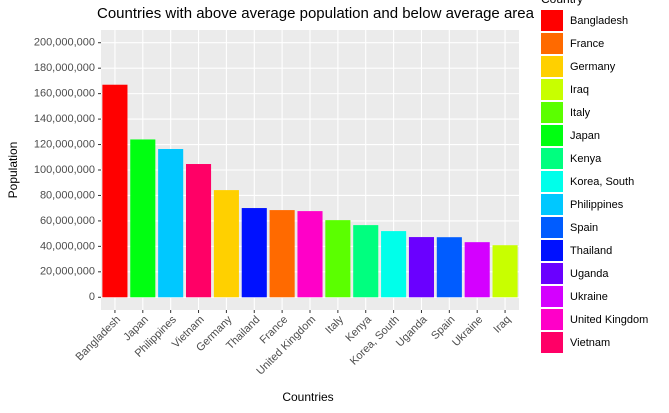 This screenshot has width=669, height=413. Describe the element at coordinates (590, 343) in the screenshot. I see `legend-label: Vietnam` at that location.